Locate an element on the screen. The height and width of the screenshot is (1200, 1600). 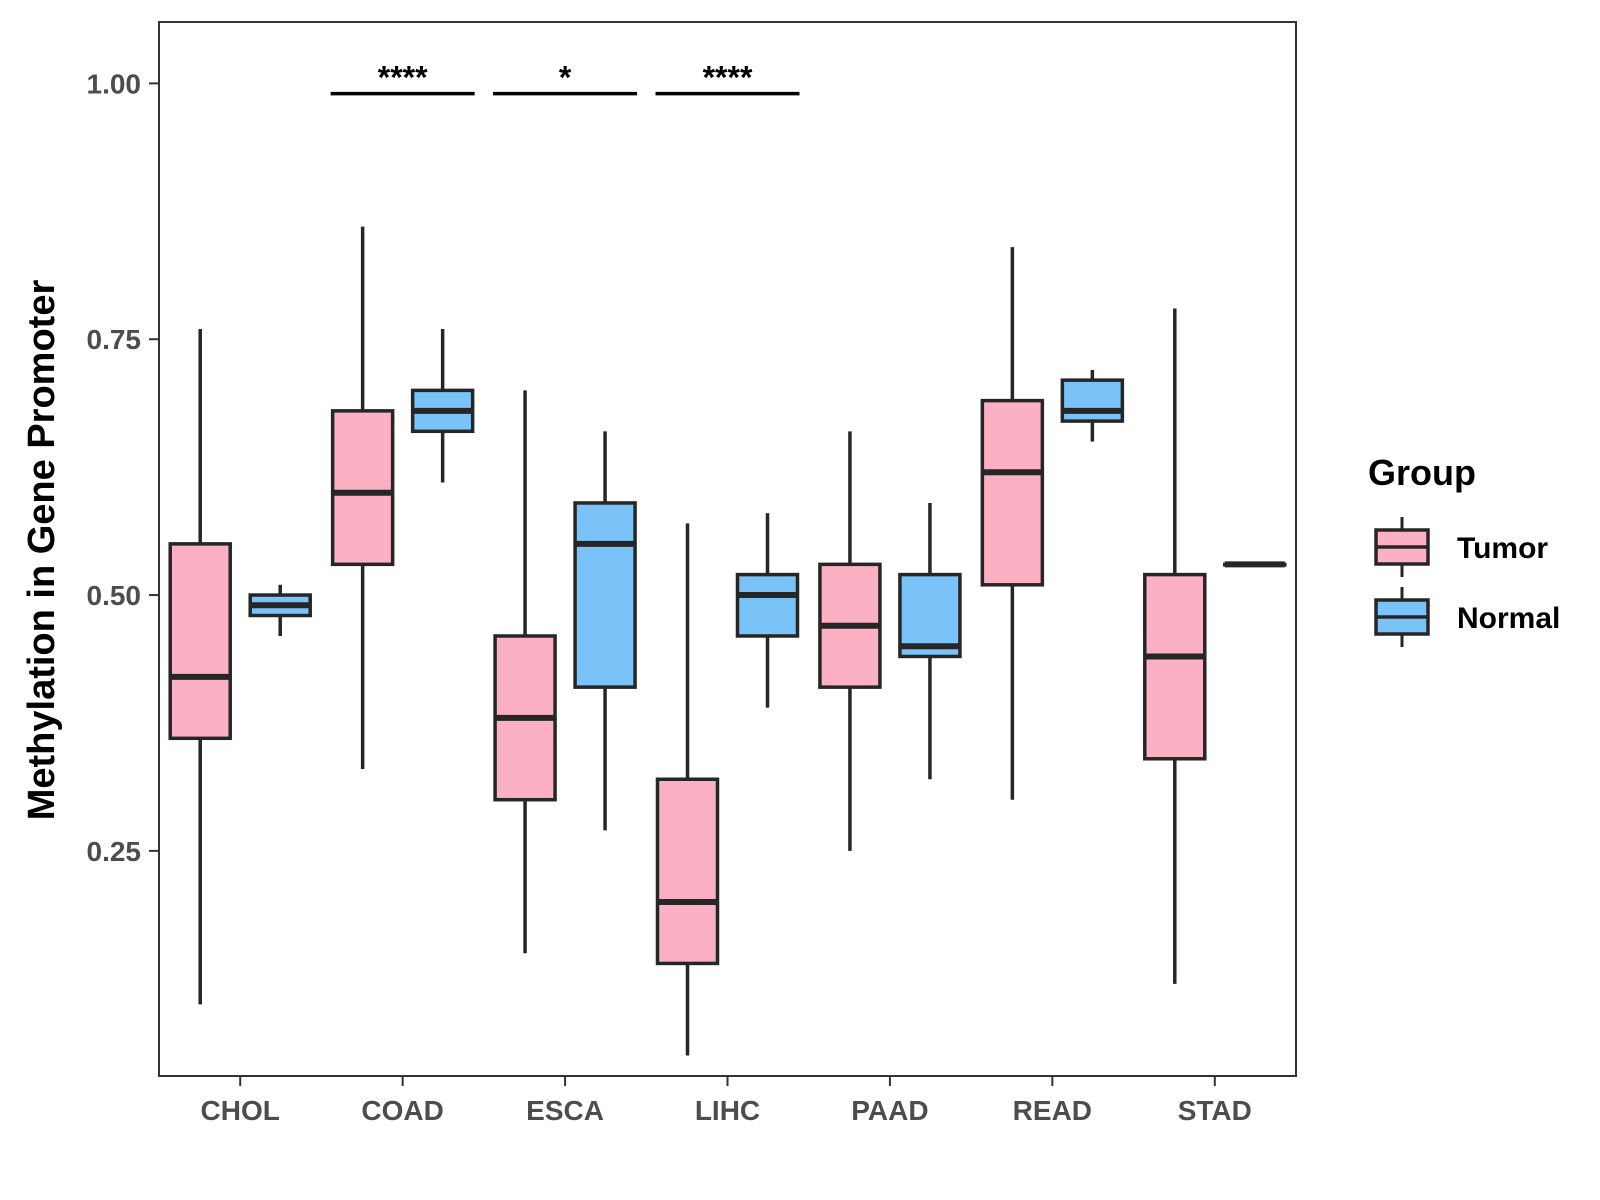
box-normal-esca is located at coordinates (605, 631).